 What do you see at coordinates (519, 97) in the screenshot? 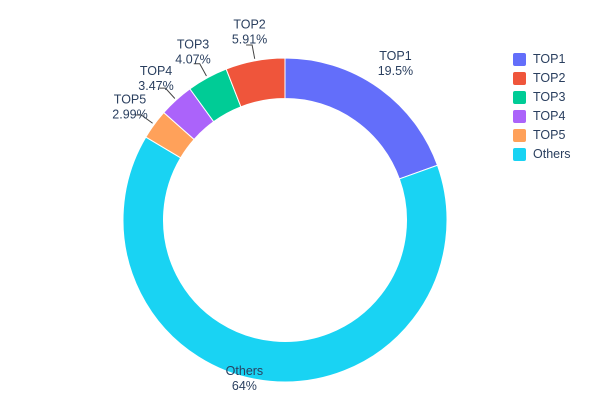
I see `legend-swatch-top3` at bounding box center [519, 97].